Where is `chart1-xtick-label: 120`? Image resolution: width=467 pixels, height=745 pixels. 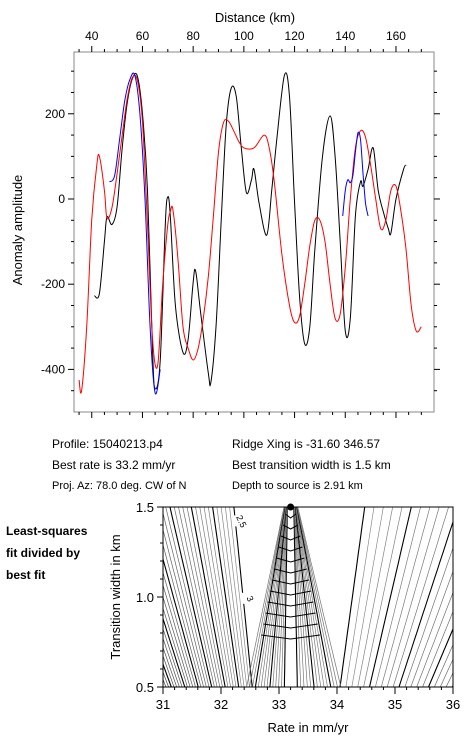
chart1-xtick-label: 120 is located at coordinates (295, 36).